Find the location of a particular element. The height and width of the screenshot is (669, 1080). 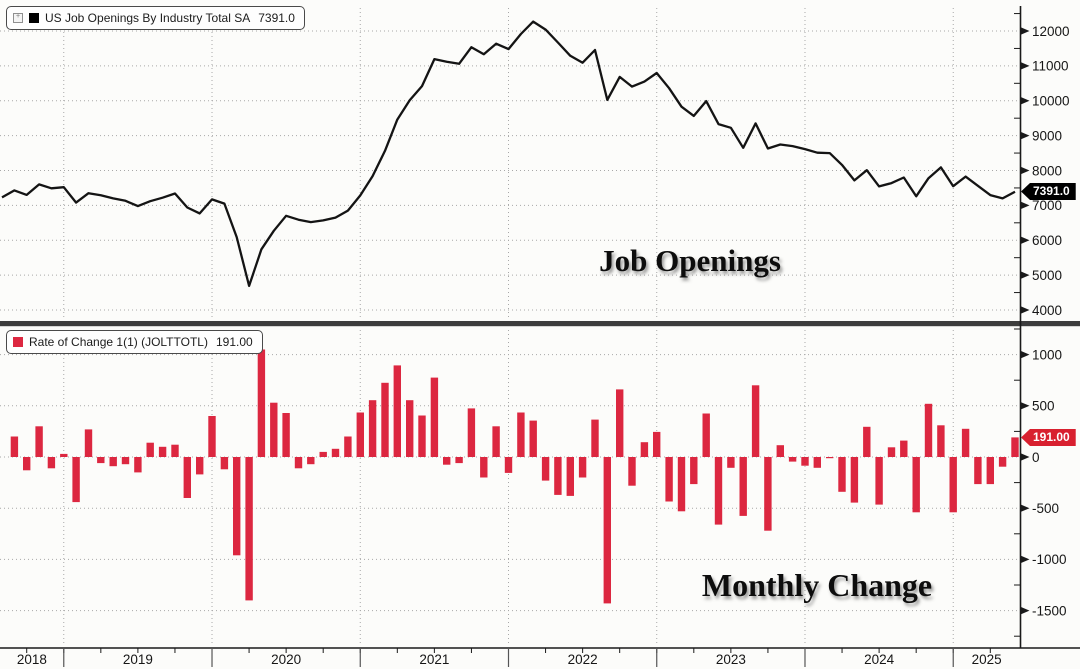

svg-text: 10000 is located at coordinates (1051, 101).